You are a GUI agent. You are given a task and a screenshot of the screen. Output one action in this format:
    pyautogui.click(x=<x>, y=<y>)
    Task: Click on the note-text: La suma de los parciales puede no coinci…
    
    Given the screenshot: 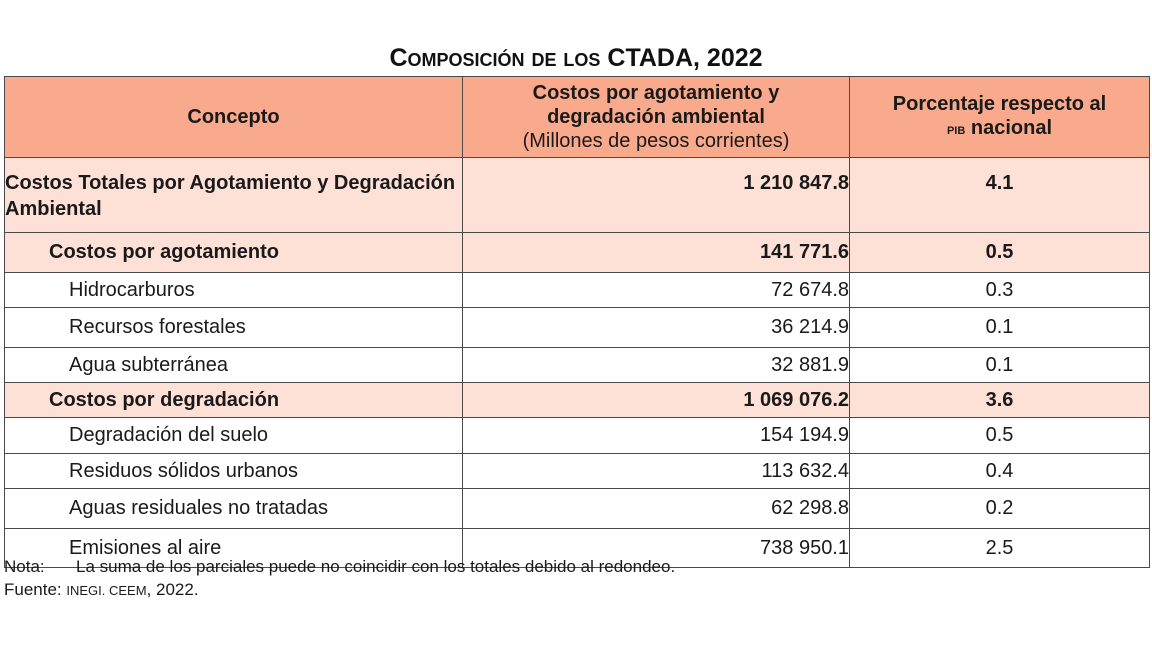 What is the action you would take?
    pyautogui.click(x=376, y=566)
    